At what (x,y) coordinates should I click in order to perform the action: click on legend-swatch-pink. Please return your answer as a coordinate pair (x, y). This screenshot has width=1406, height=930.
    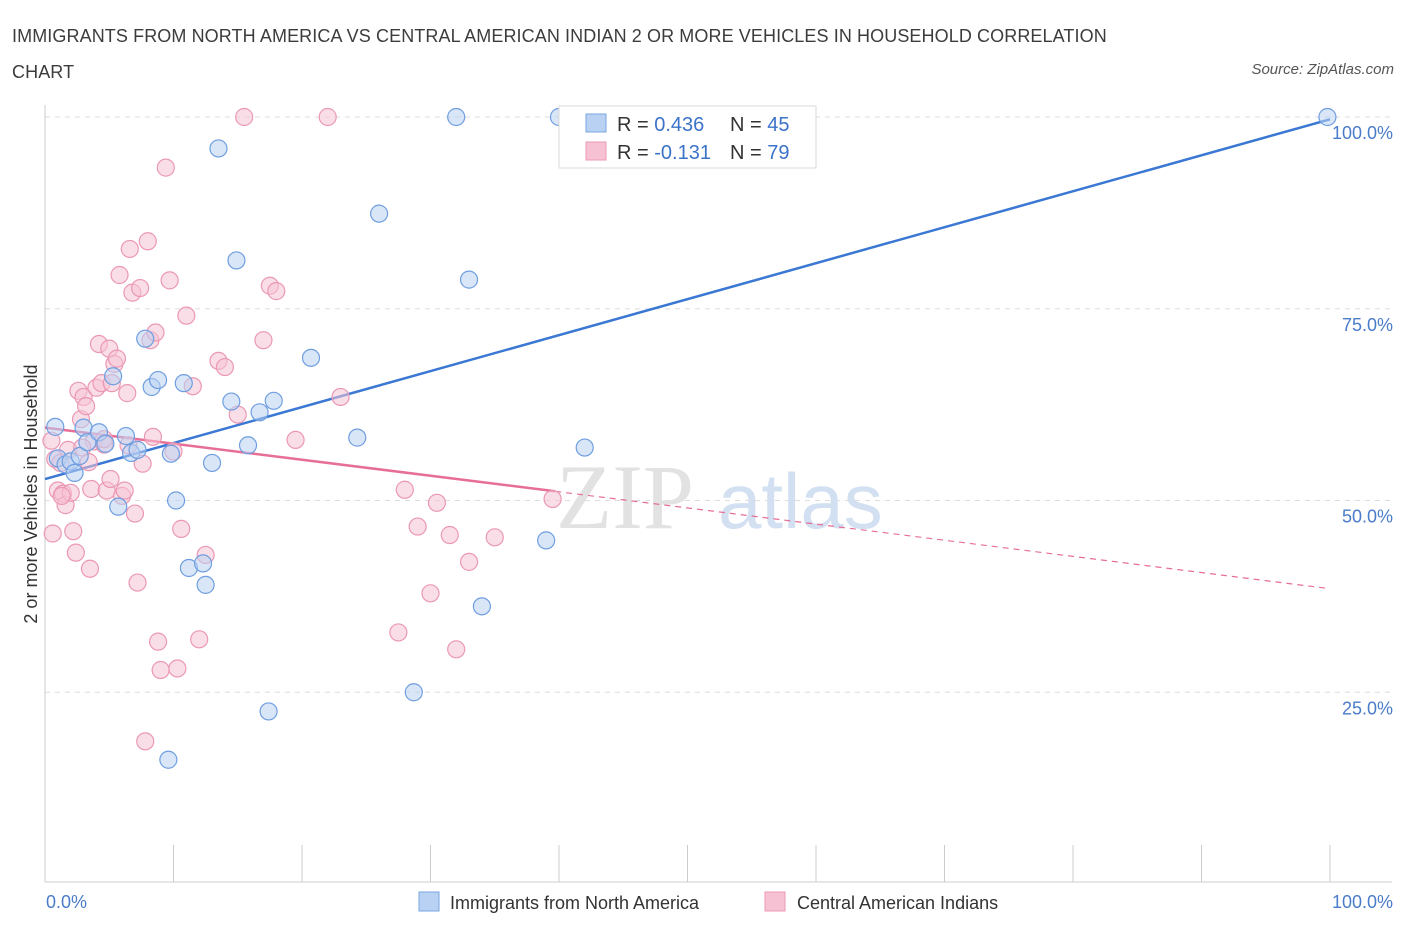
    Looking at the image, I should click on (775, 901).